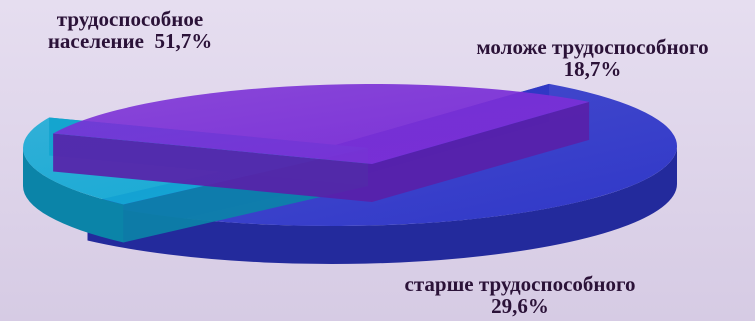 This screenshot has width=755, height=321. Describe the element at coordinates (592, 47) in the screenshot. I see `slice-label-younger-line1: моложе трудоспособного` at that location.